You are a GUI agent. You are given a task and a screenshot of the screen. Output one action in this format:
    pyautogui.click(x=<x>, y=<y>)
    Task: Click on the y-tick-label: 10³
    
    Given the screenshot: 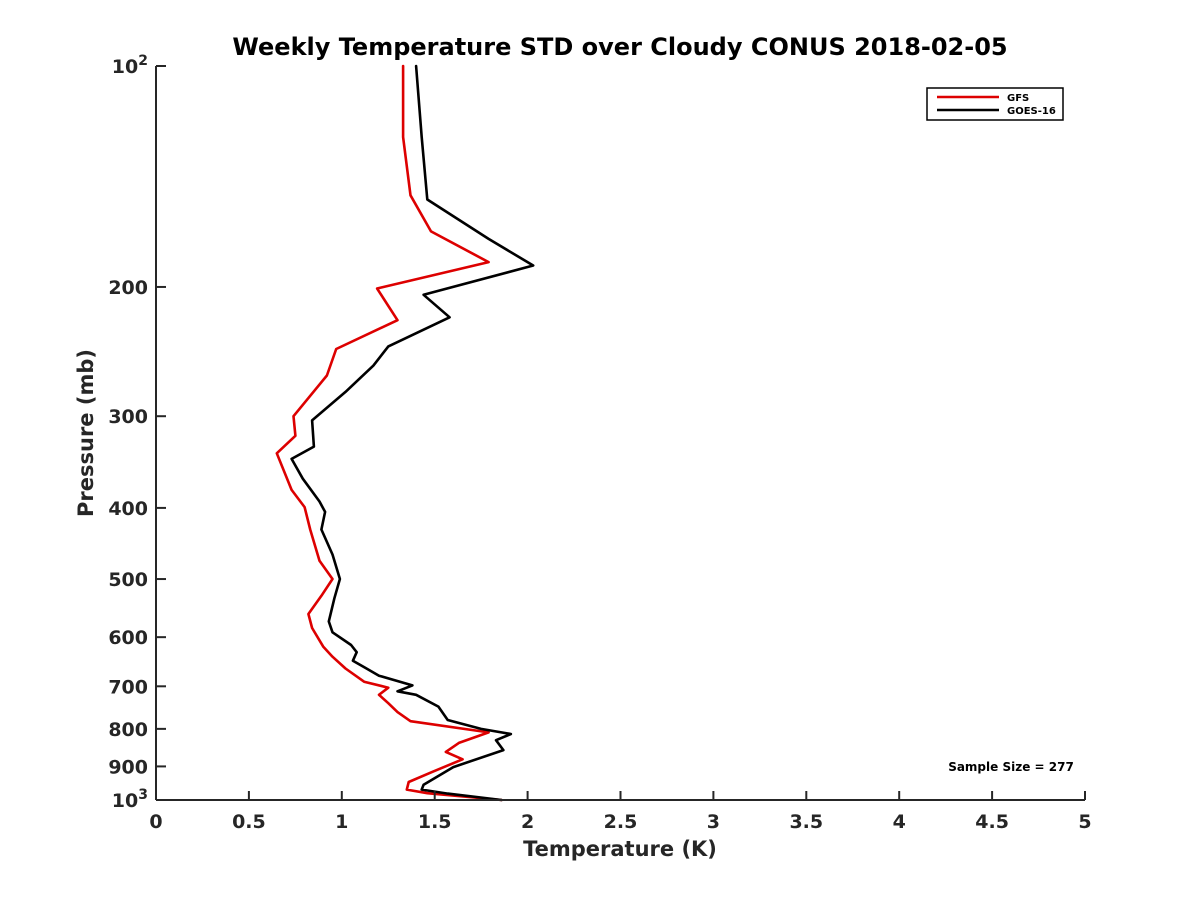 What is the action you would take?
    pyautogui.click(x=130, y=799)
    